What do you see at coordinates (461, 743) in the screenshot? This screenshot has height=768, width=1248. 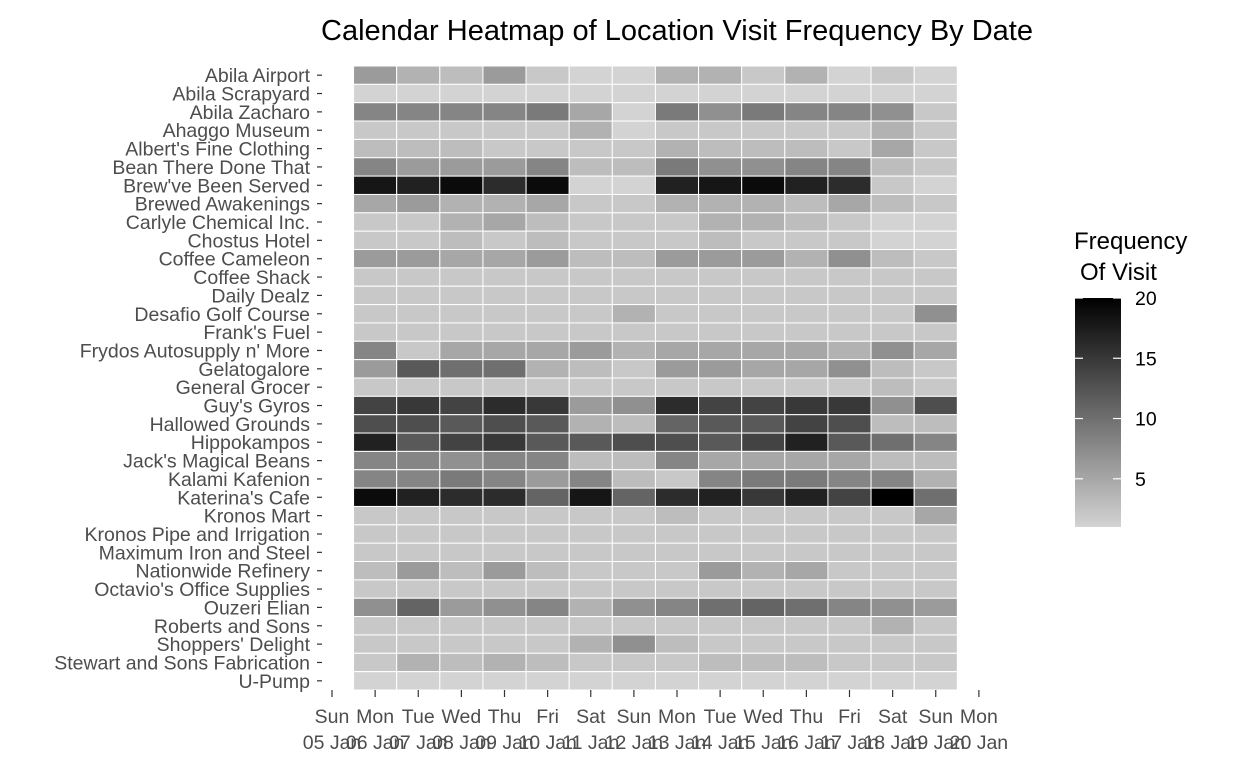 I see `x-tick-label-date: 08 Jan` at bounding box center [461, 743].